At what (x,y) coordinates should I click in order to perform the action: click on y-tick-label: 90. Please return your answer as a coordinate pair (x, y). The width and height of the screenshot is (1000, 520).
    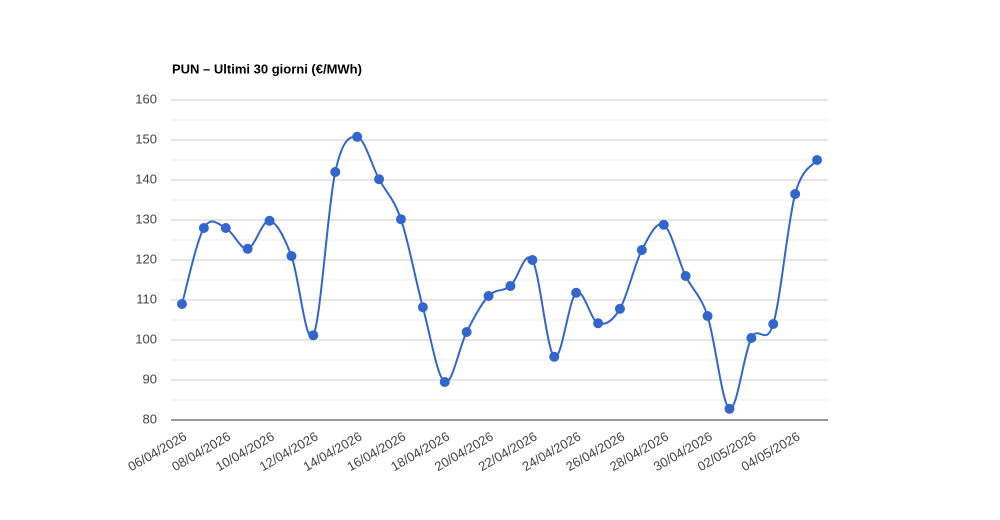
    Looking at the image, I should click on (150, 378).